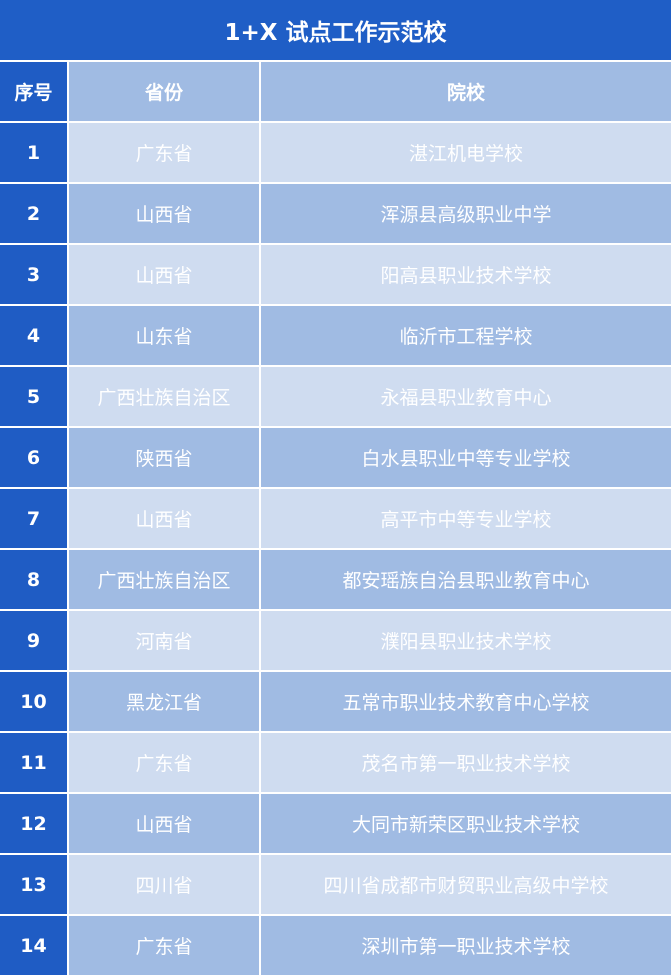 This screenshot has height=975, width=671. What do you see at coordinates (33, 213) in the screenshot?
I see `row-index: 2` at bounding box center [33, 213].